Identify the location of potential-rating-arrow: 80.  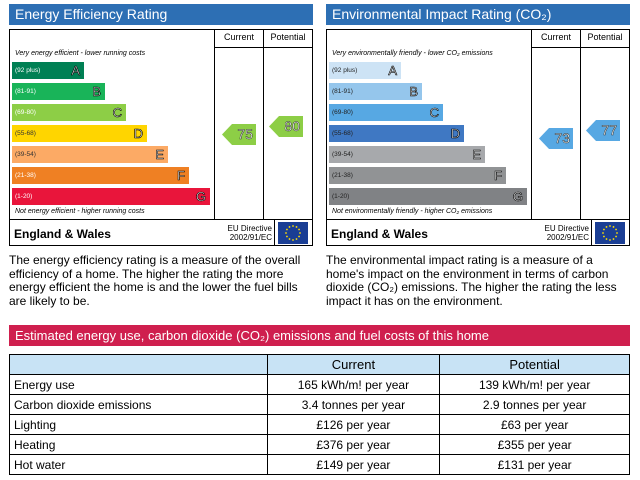
(286, 126).